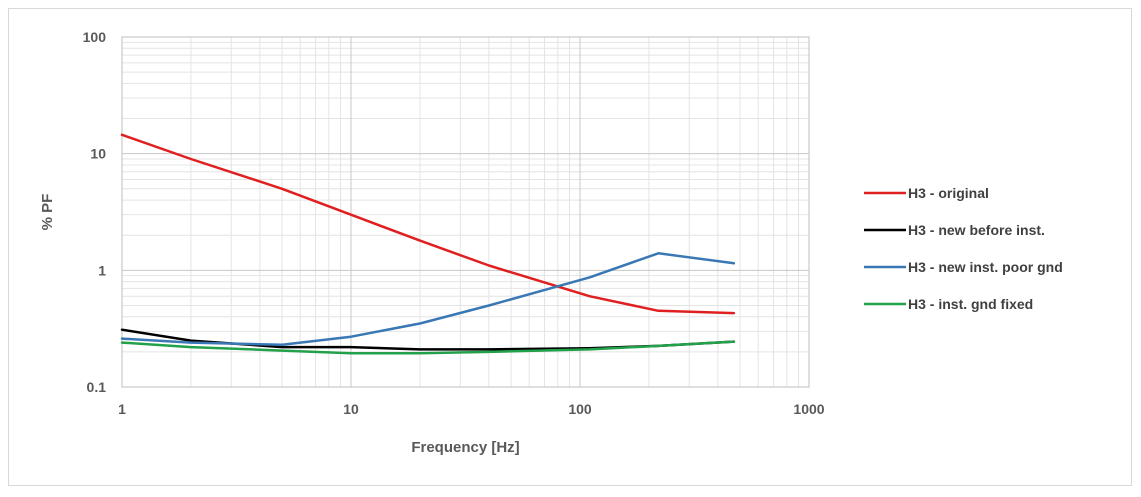 This screenshot has height=497, width=1141. Describe the element at coordinates (97, 387) in the screenshot. I see `y-tick-label: 0.1` at that location.